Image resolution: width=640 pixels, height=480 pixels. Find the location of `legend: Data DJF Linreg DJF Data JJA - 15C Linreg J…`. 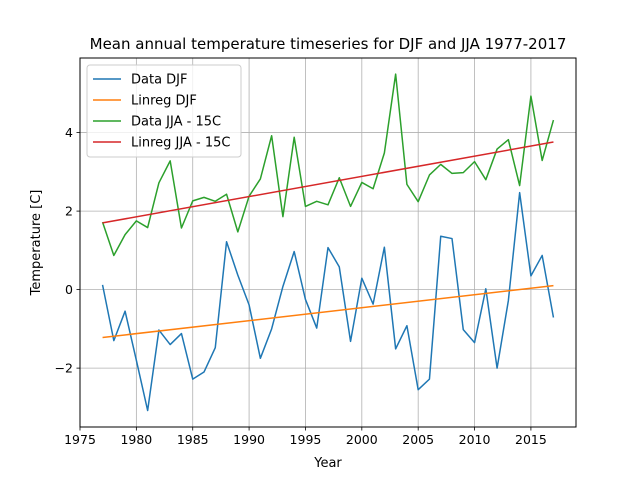

legend: Data DJF Linreg DJF Data JJA - 15C Linreg J… is located at coordinates (164, 111).